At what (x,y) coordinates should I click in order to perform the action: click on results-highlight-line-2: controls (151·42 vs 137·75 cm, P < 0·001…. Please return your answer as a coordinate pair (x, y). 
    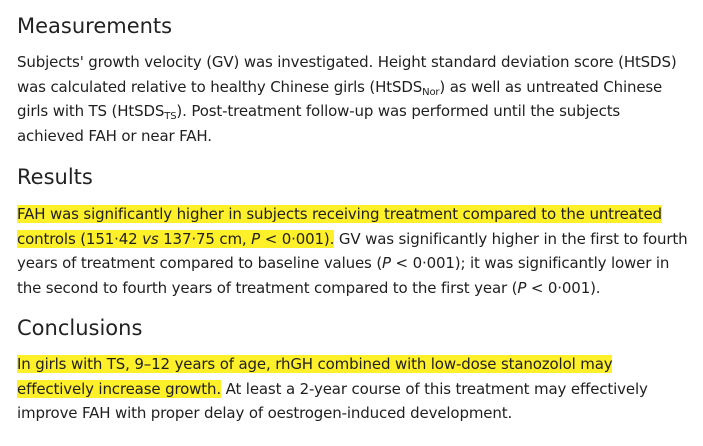
    Looking at the image, I should click on (176, 238).